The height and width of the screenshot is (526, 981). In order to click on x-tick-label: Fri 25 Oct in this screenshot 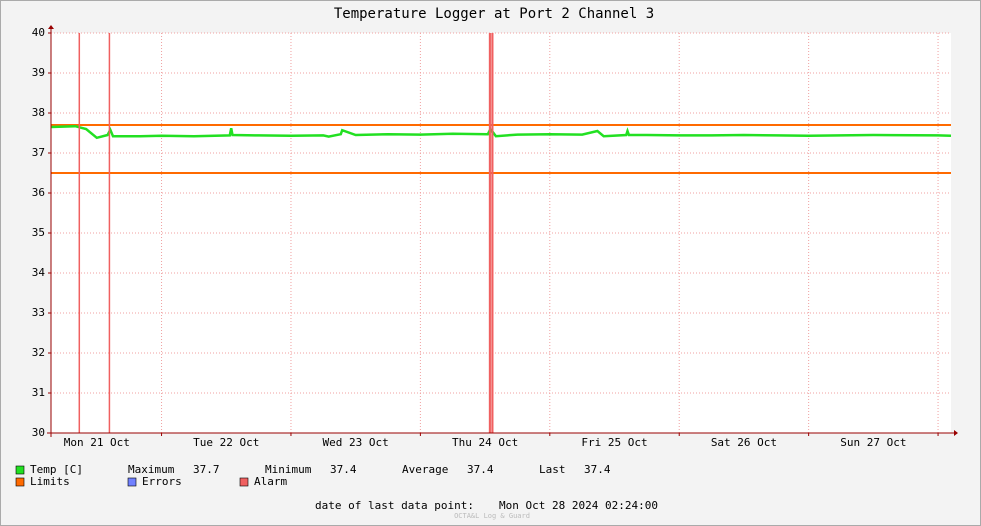, I will do `click(614, 442)`.